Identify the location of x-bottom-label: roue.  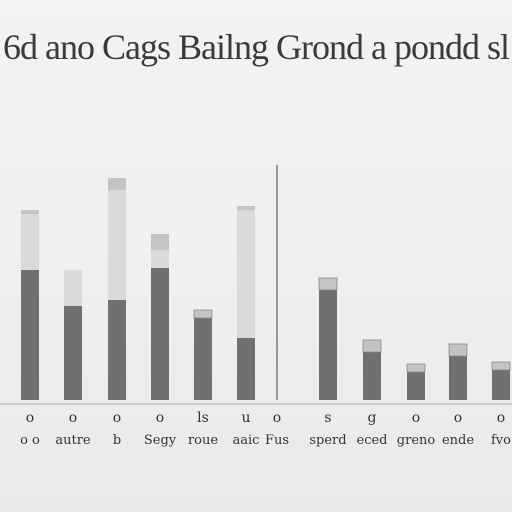
(203, 440).